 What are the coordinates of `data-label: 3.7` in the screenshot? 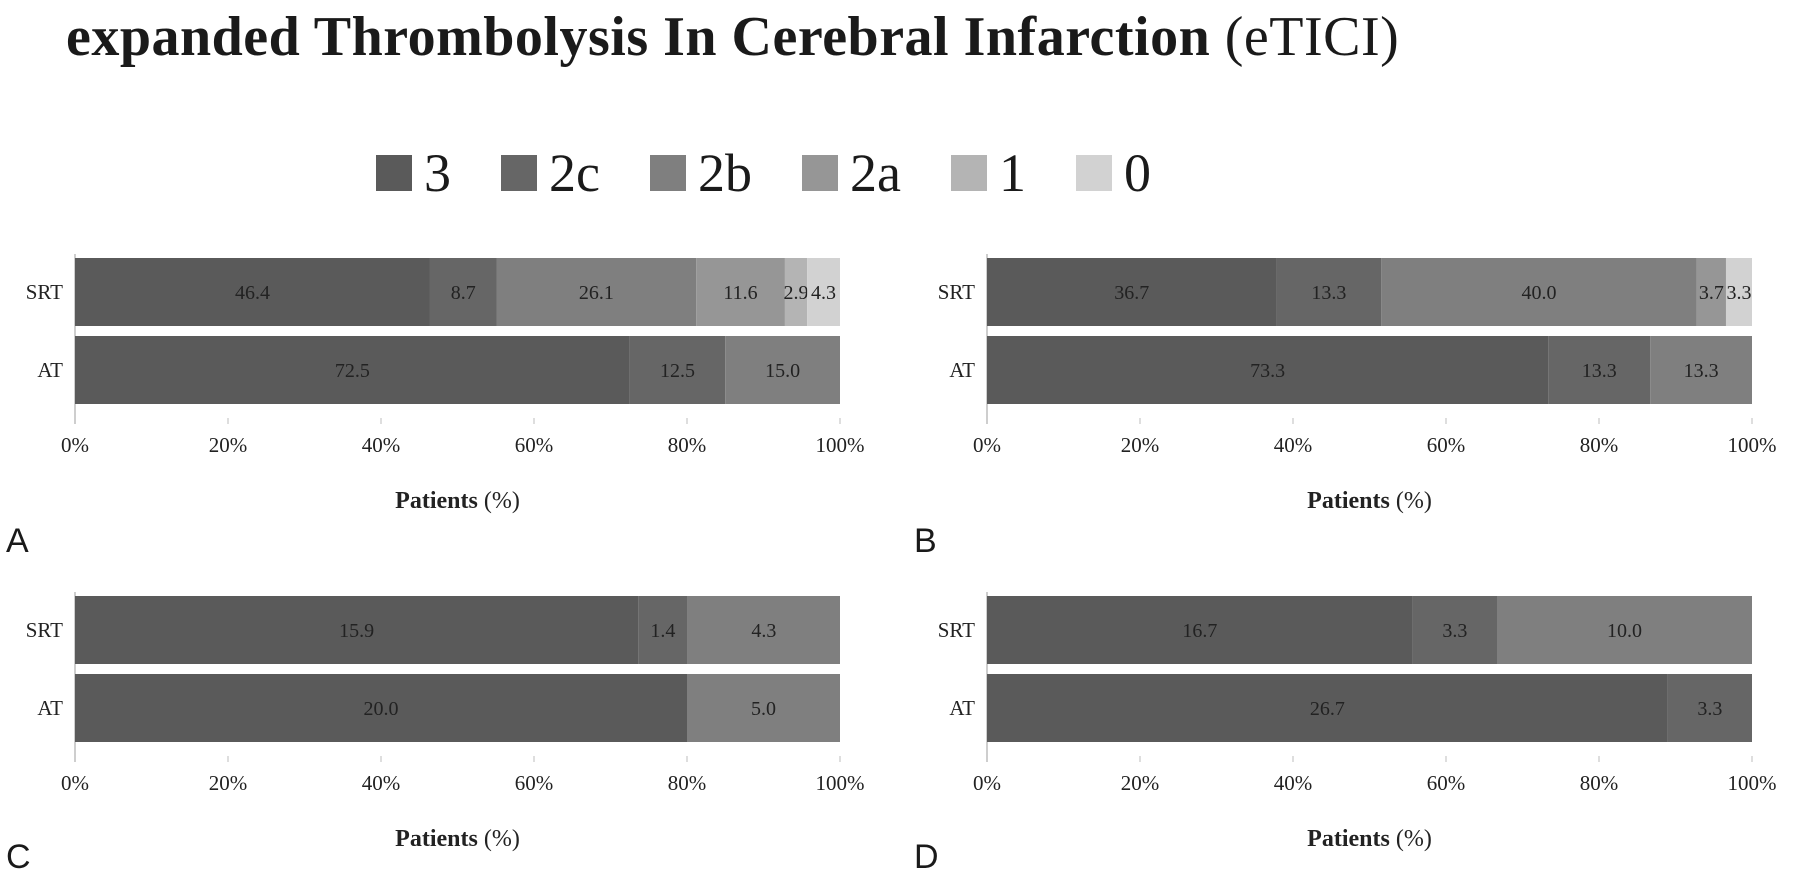 It's located at (1711, 293).